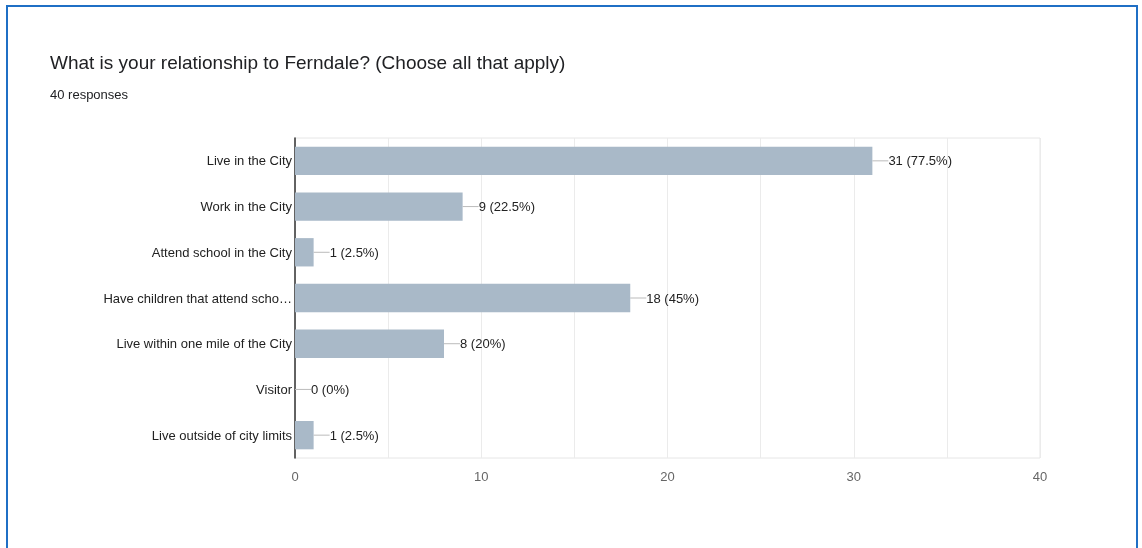 Image resolution: width=1142 pixels, height=548 pixels. What do you see at coordinates (246, 207) in the screenshot?
I see `y-tick-label: Work in the City` at bounding box center [246, 207].